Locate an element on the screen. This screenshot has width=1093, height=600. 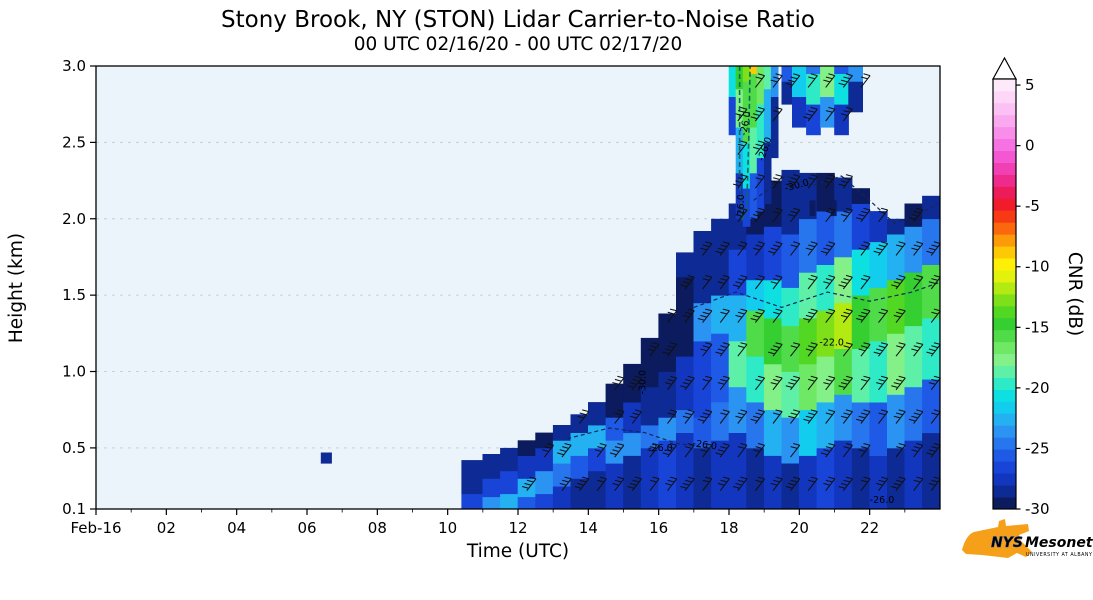
x-axis-tick-label: 16 is located at coordinates (658, 528).